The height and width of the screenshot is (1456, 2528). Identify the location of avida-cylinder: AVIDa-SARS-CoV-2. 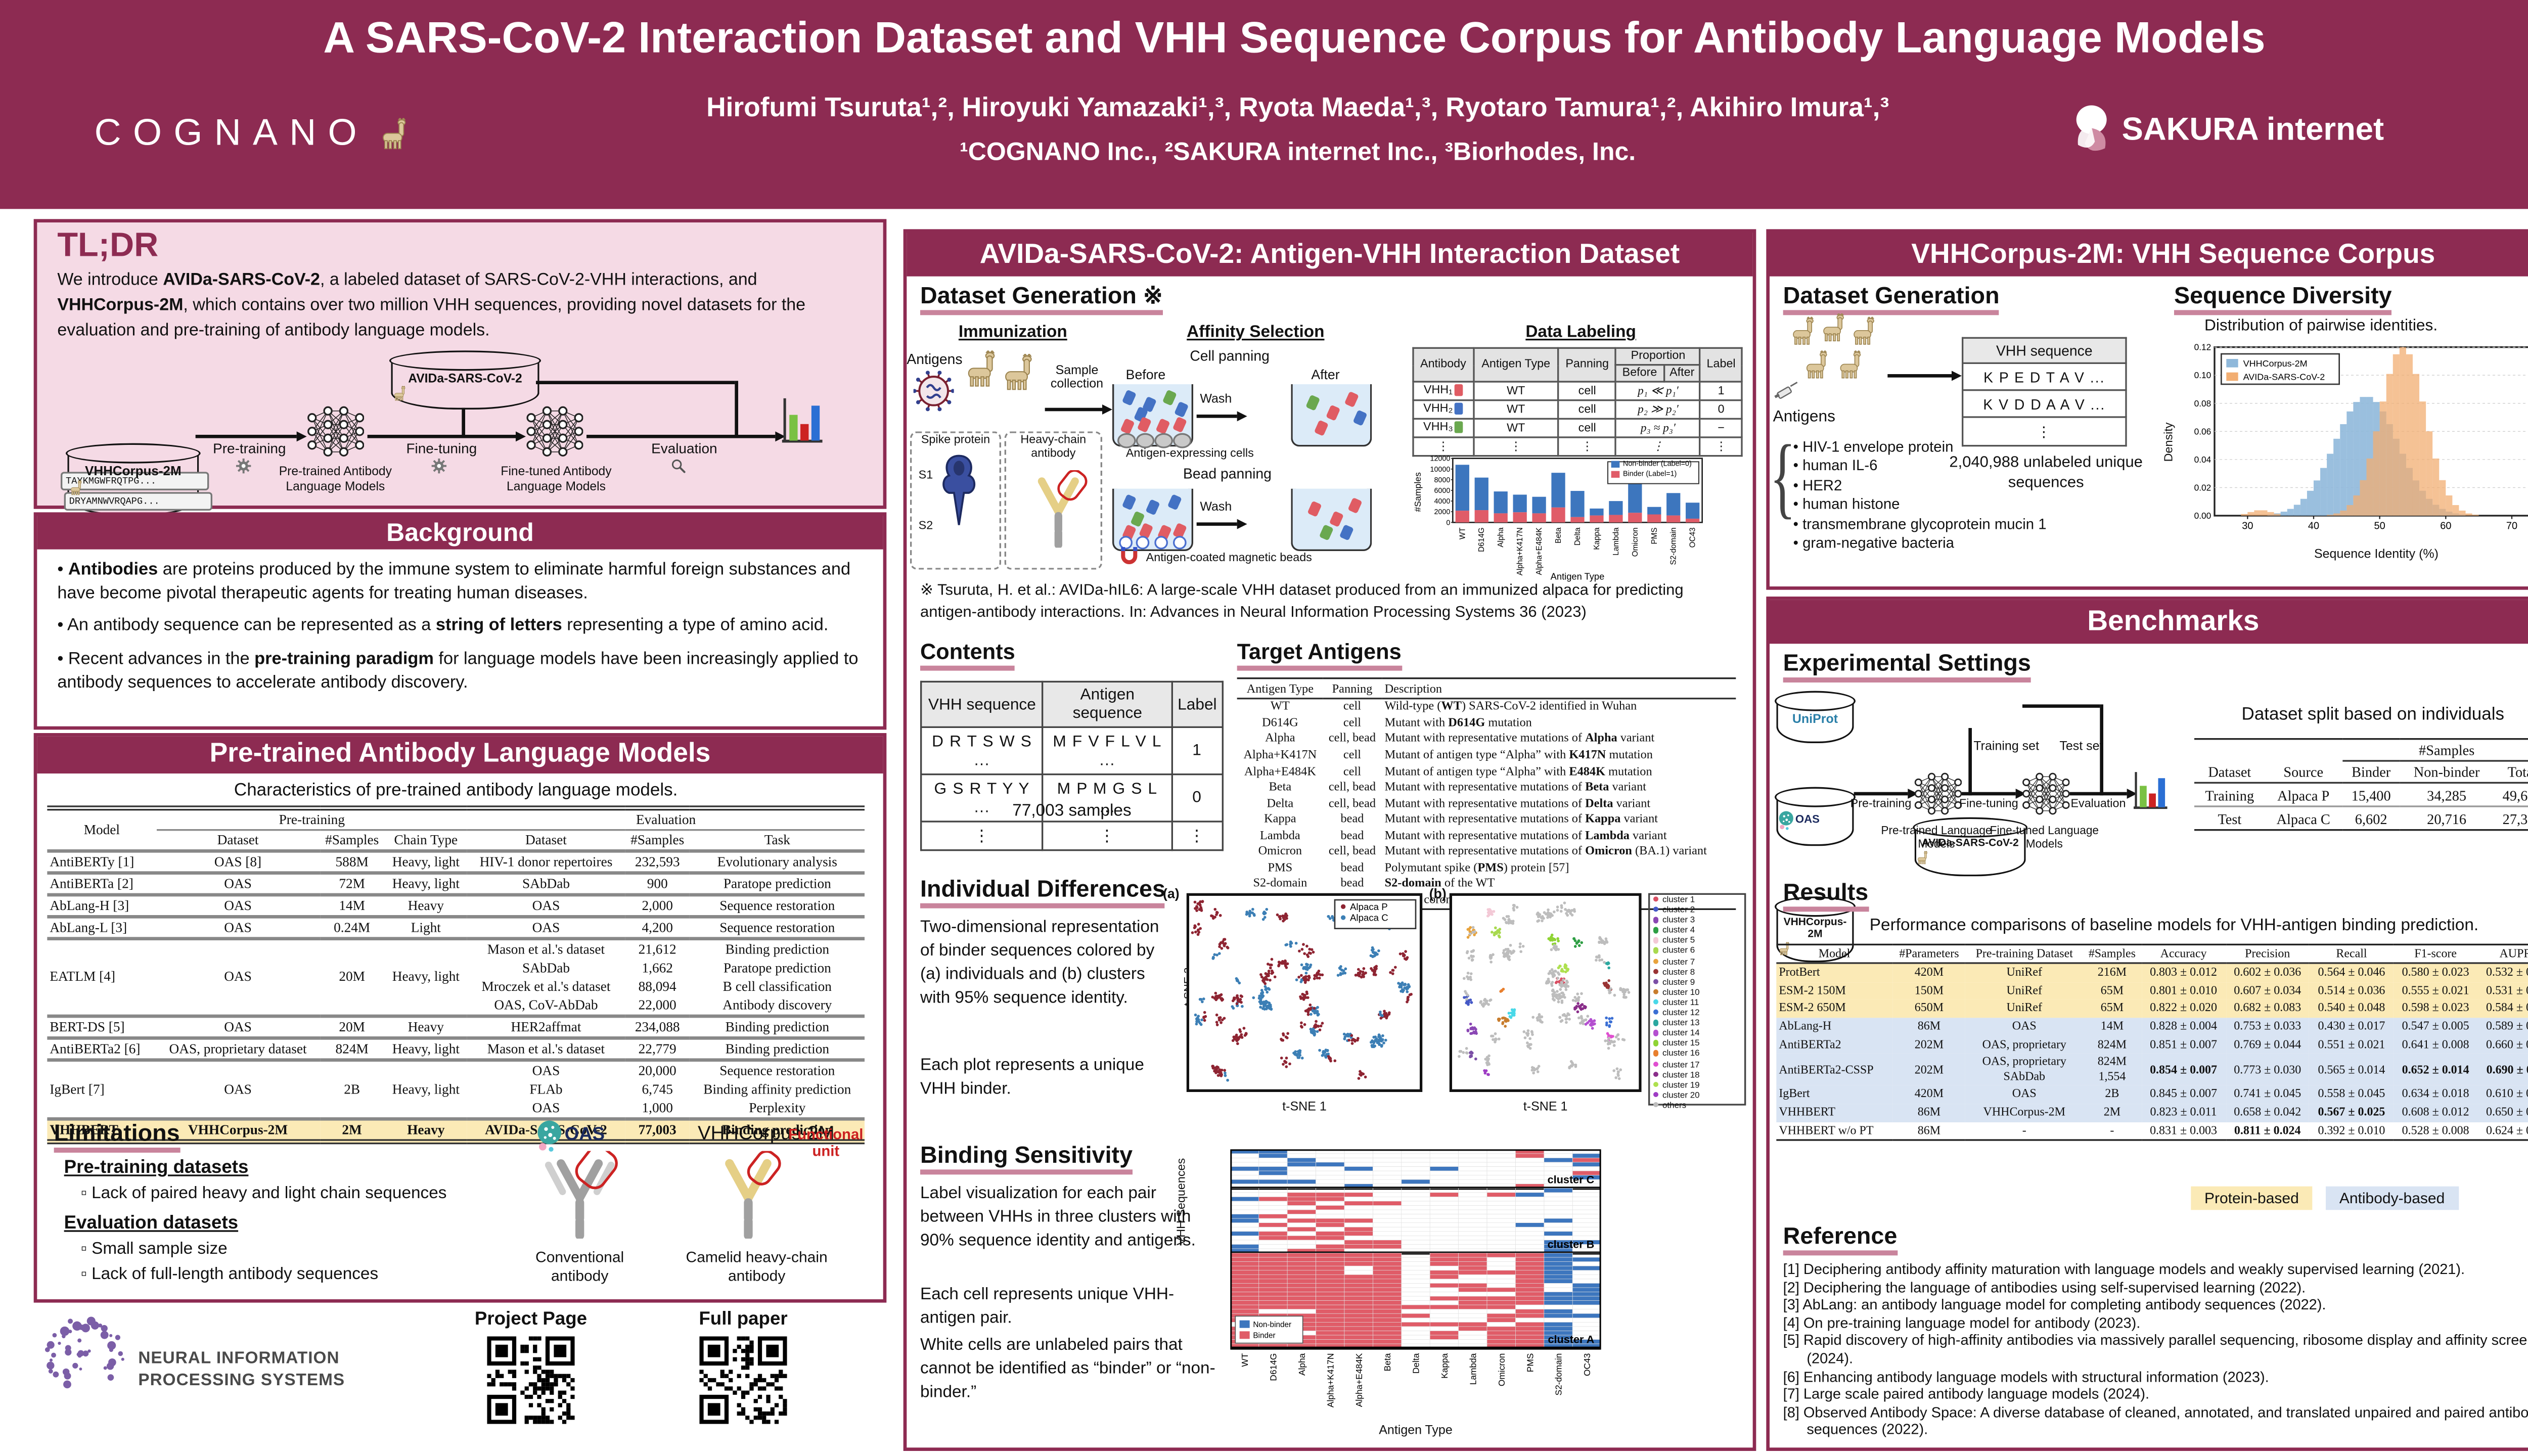
(1970, 847).